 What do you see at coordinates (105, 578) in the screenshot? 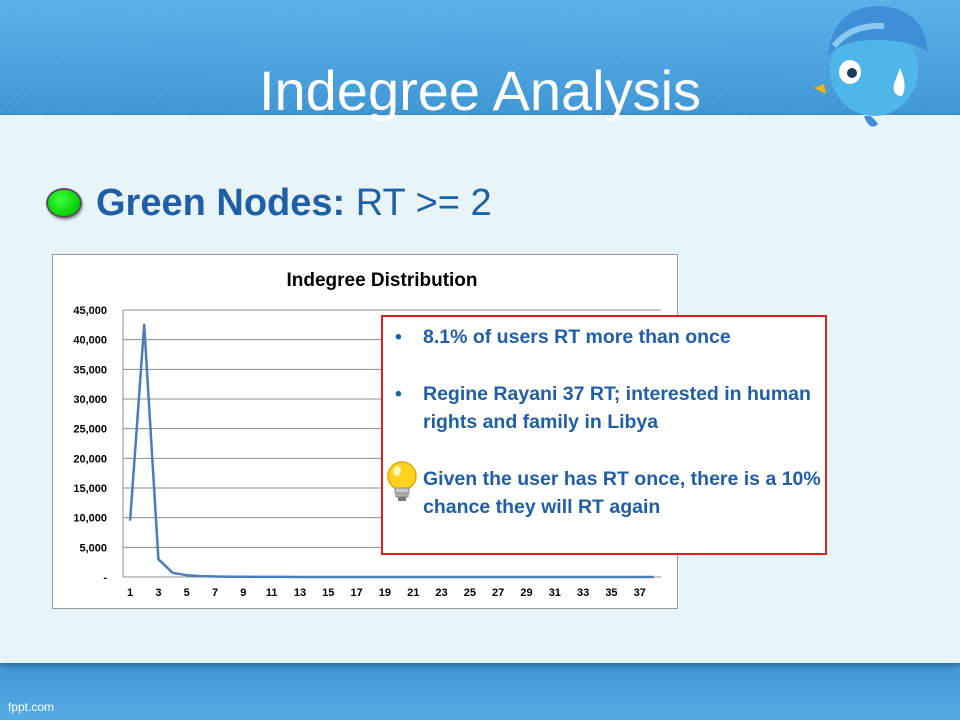
I see `y-tick-label: -` at bounding box center [105, 578].